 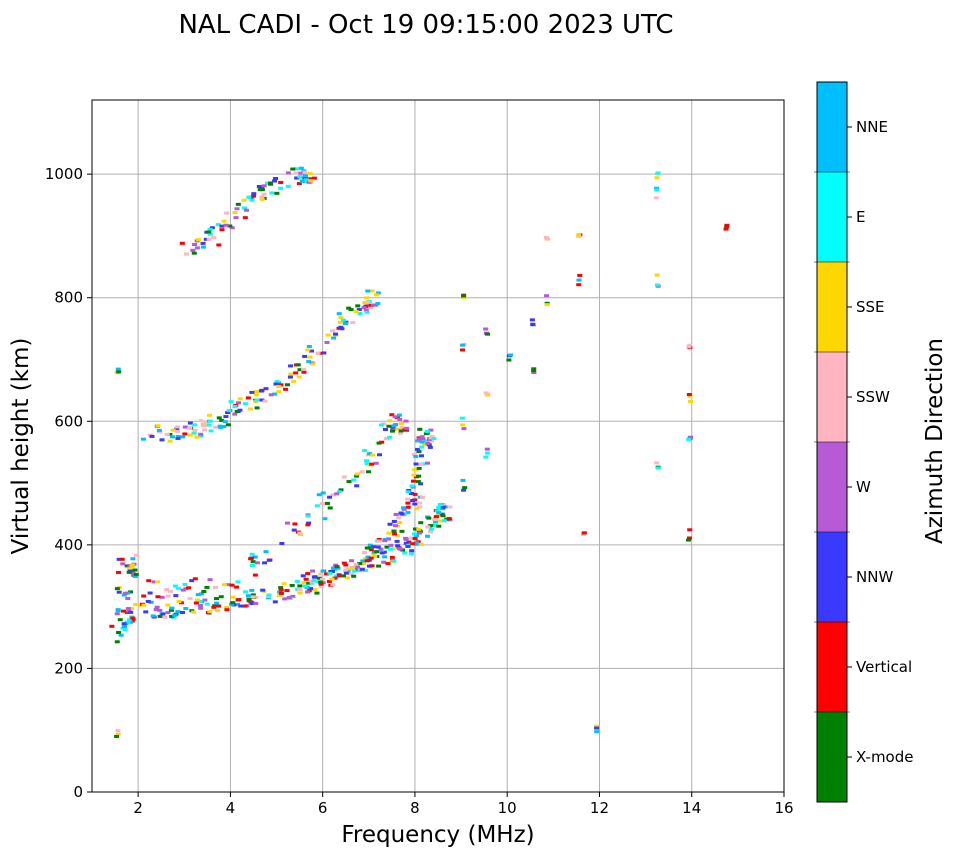 What do you see at coordinates (884, 667) in the screenshot?
I see `colorbar-tick-label: Vertical` at bounding box center [884, 667].